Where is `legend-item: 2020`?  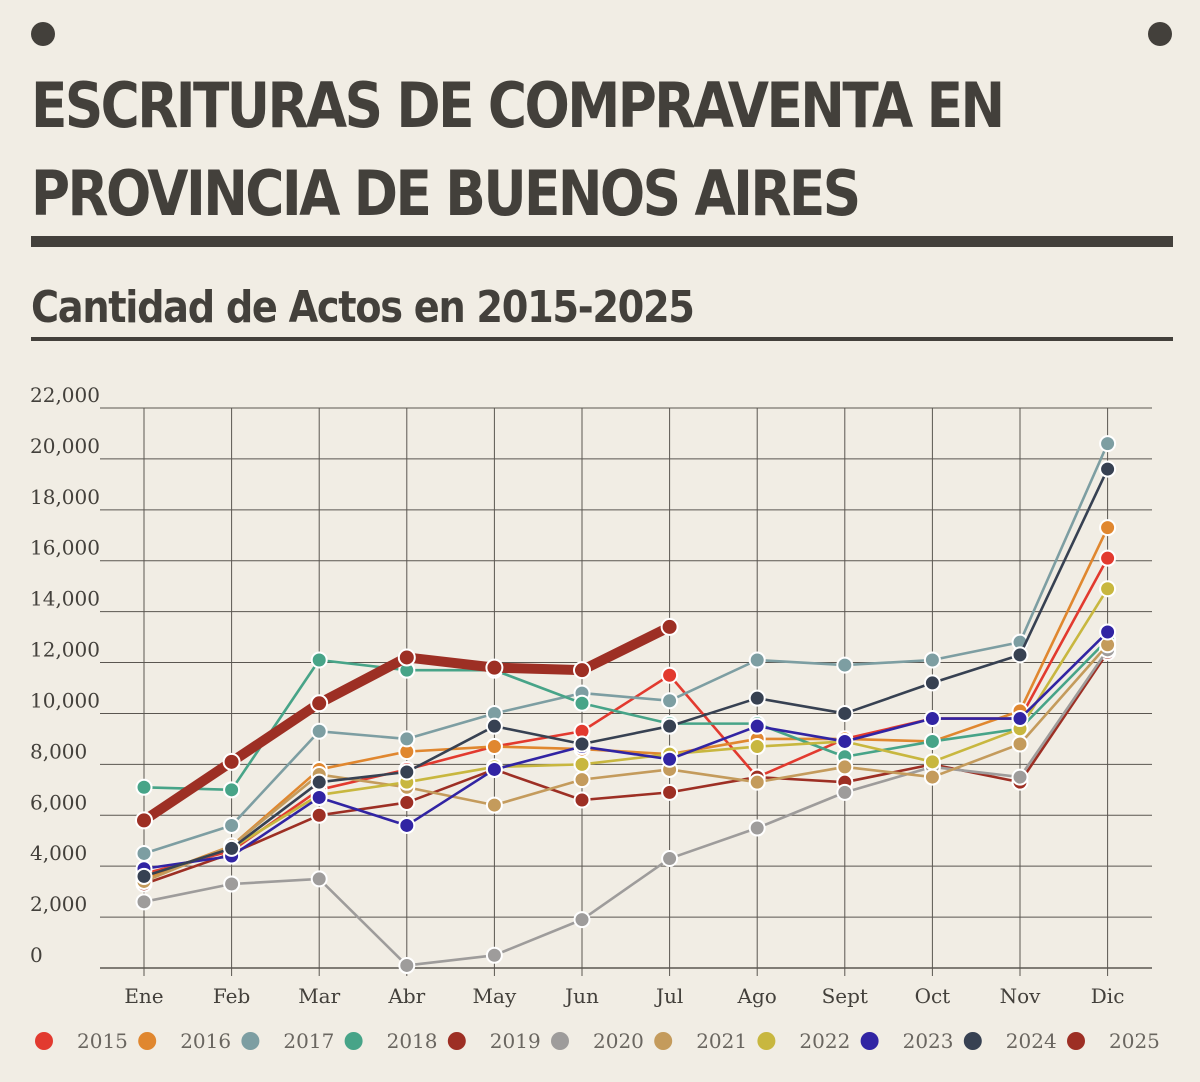
legend-item: 2020 is located at coordinates (597, 1041).